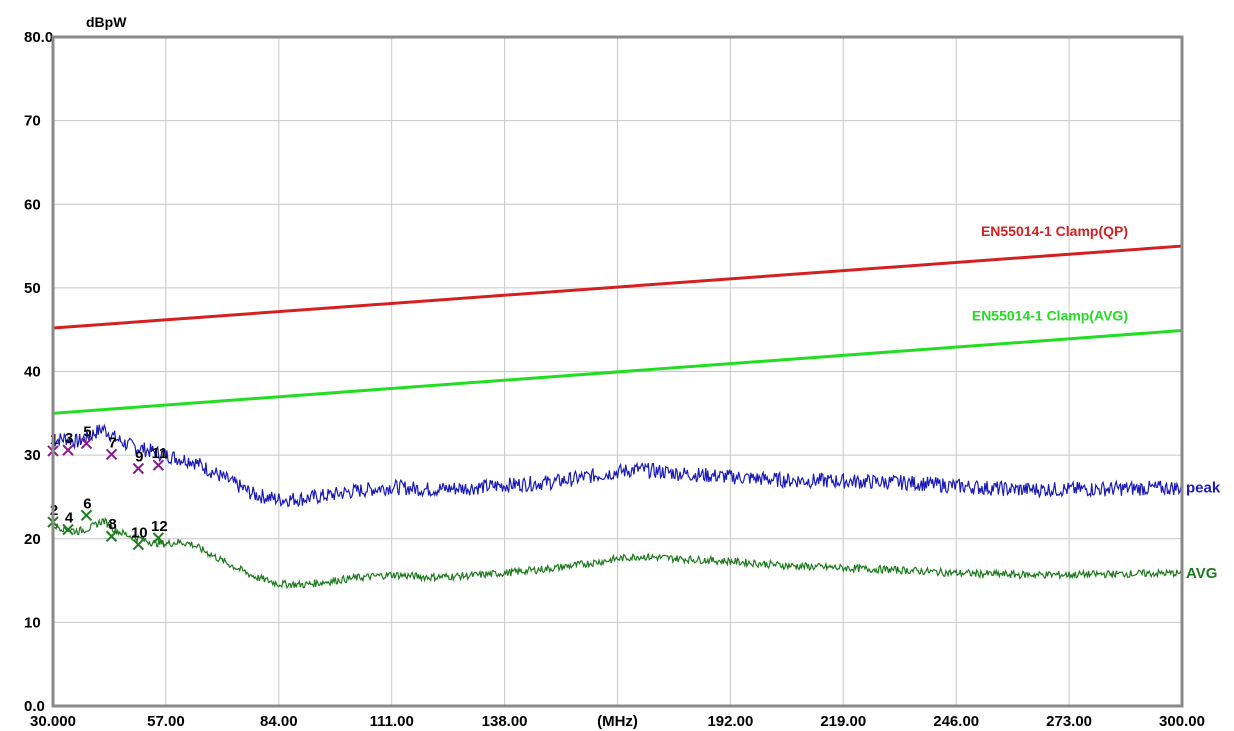 This screenshot has width=1234, height=731. What do you see at coordinates (166, 721) in the screenshot?
I see `x-tick-label: 57.00` at bounding box center [166, 721].